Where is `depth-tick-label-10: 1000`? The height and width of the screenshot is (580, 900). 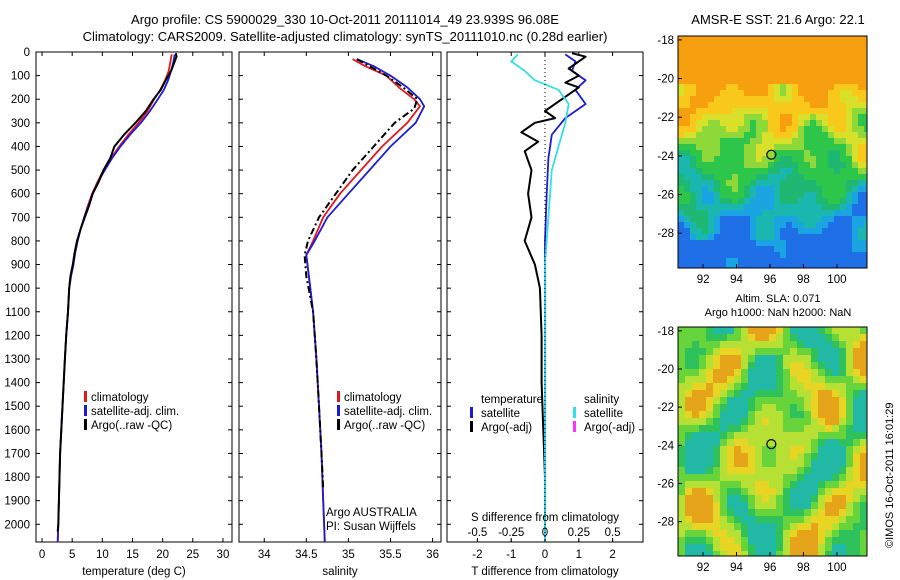
depth-tick-label-10: 1000 is located at coordinates (17, 289).